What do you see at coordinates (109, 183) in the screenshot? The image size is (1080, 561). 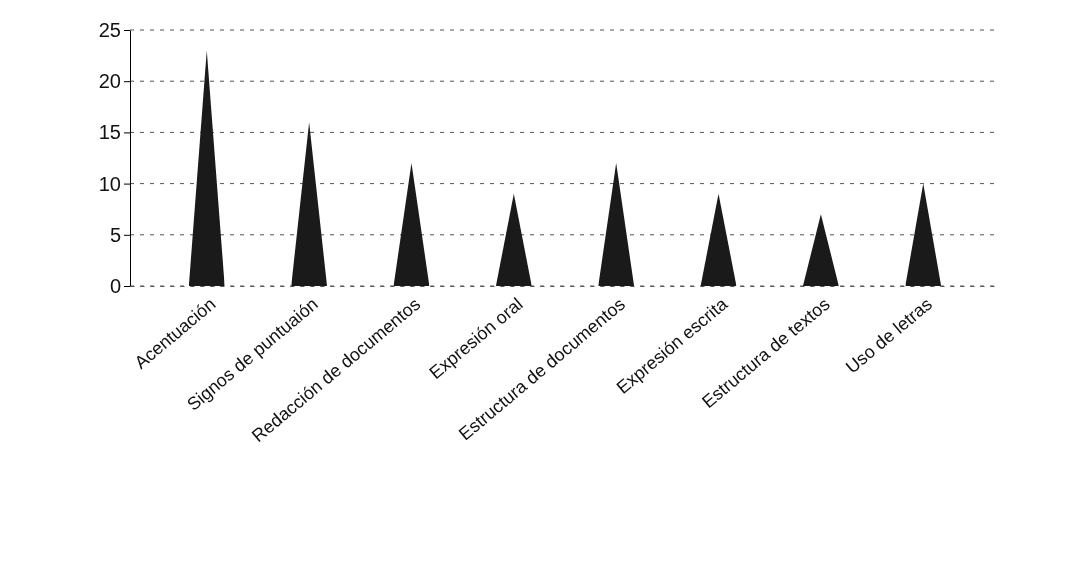 I see `y-tick-label: 10` at bounding box center [109, 183].